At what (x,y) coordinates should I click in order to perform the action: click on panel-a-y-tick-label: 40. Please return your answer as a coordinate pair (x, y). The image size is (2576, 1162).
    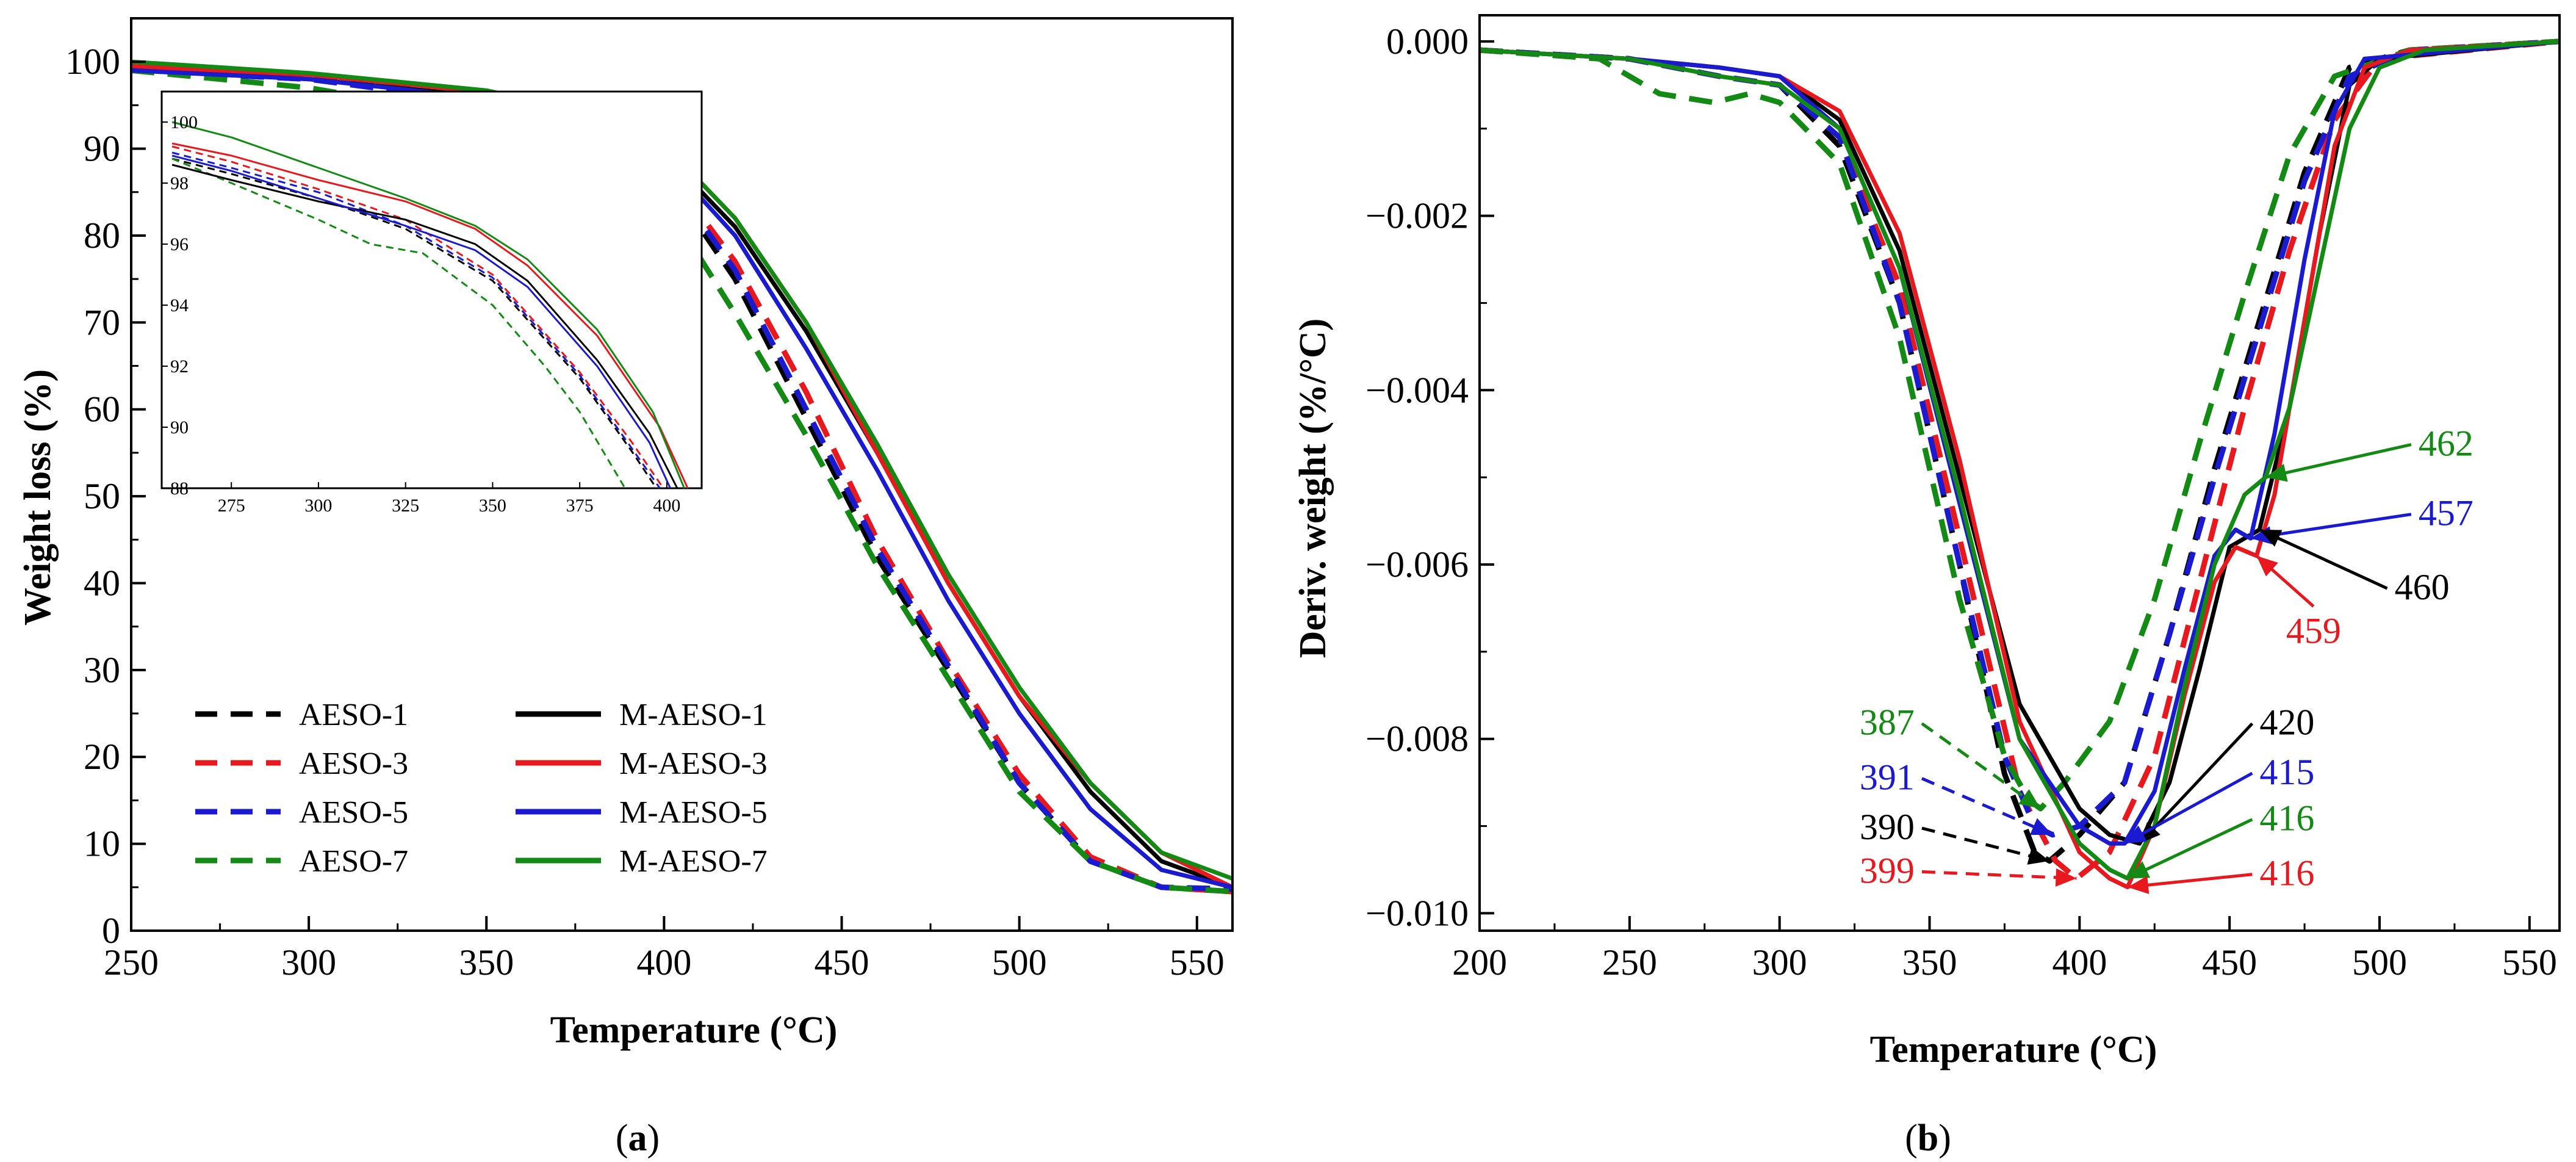
    Looking at the image, I should click on (102, 583).